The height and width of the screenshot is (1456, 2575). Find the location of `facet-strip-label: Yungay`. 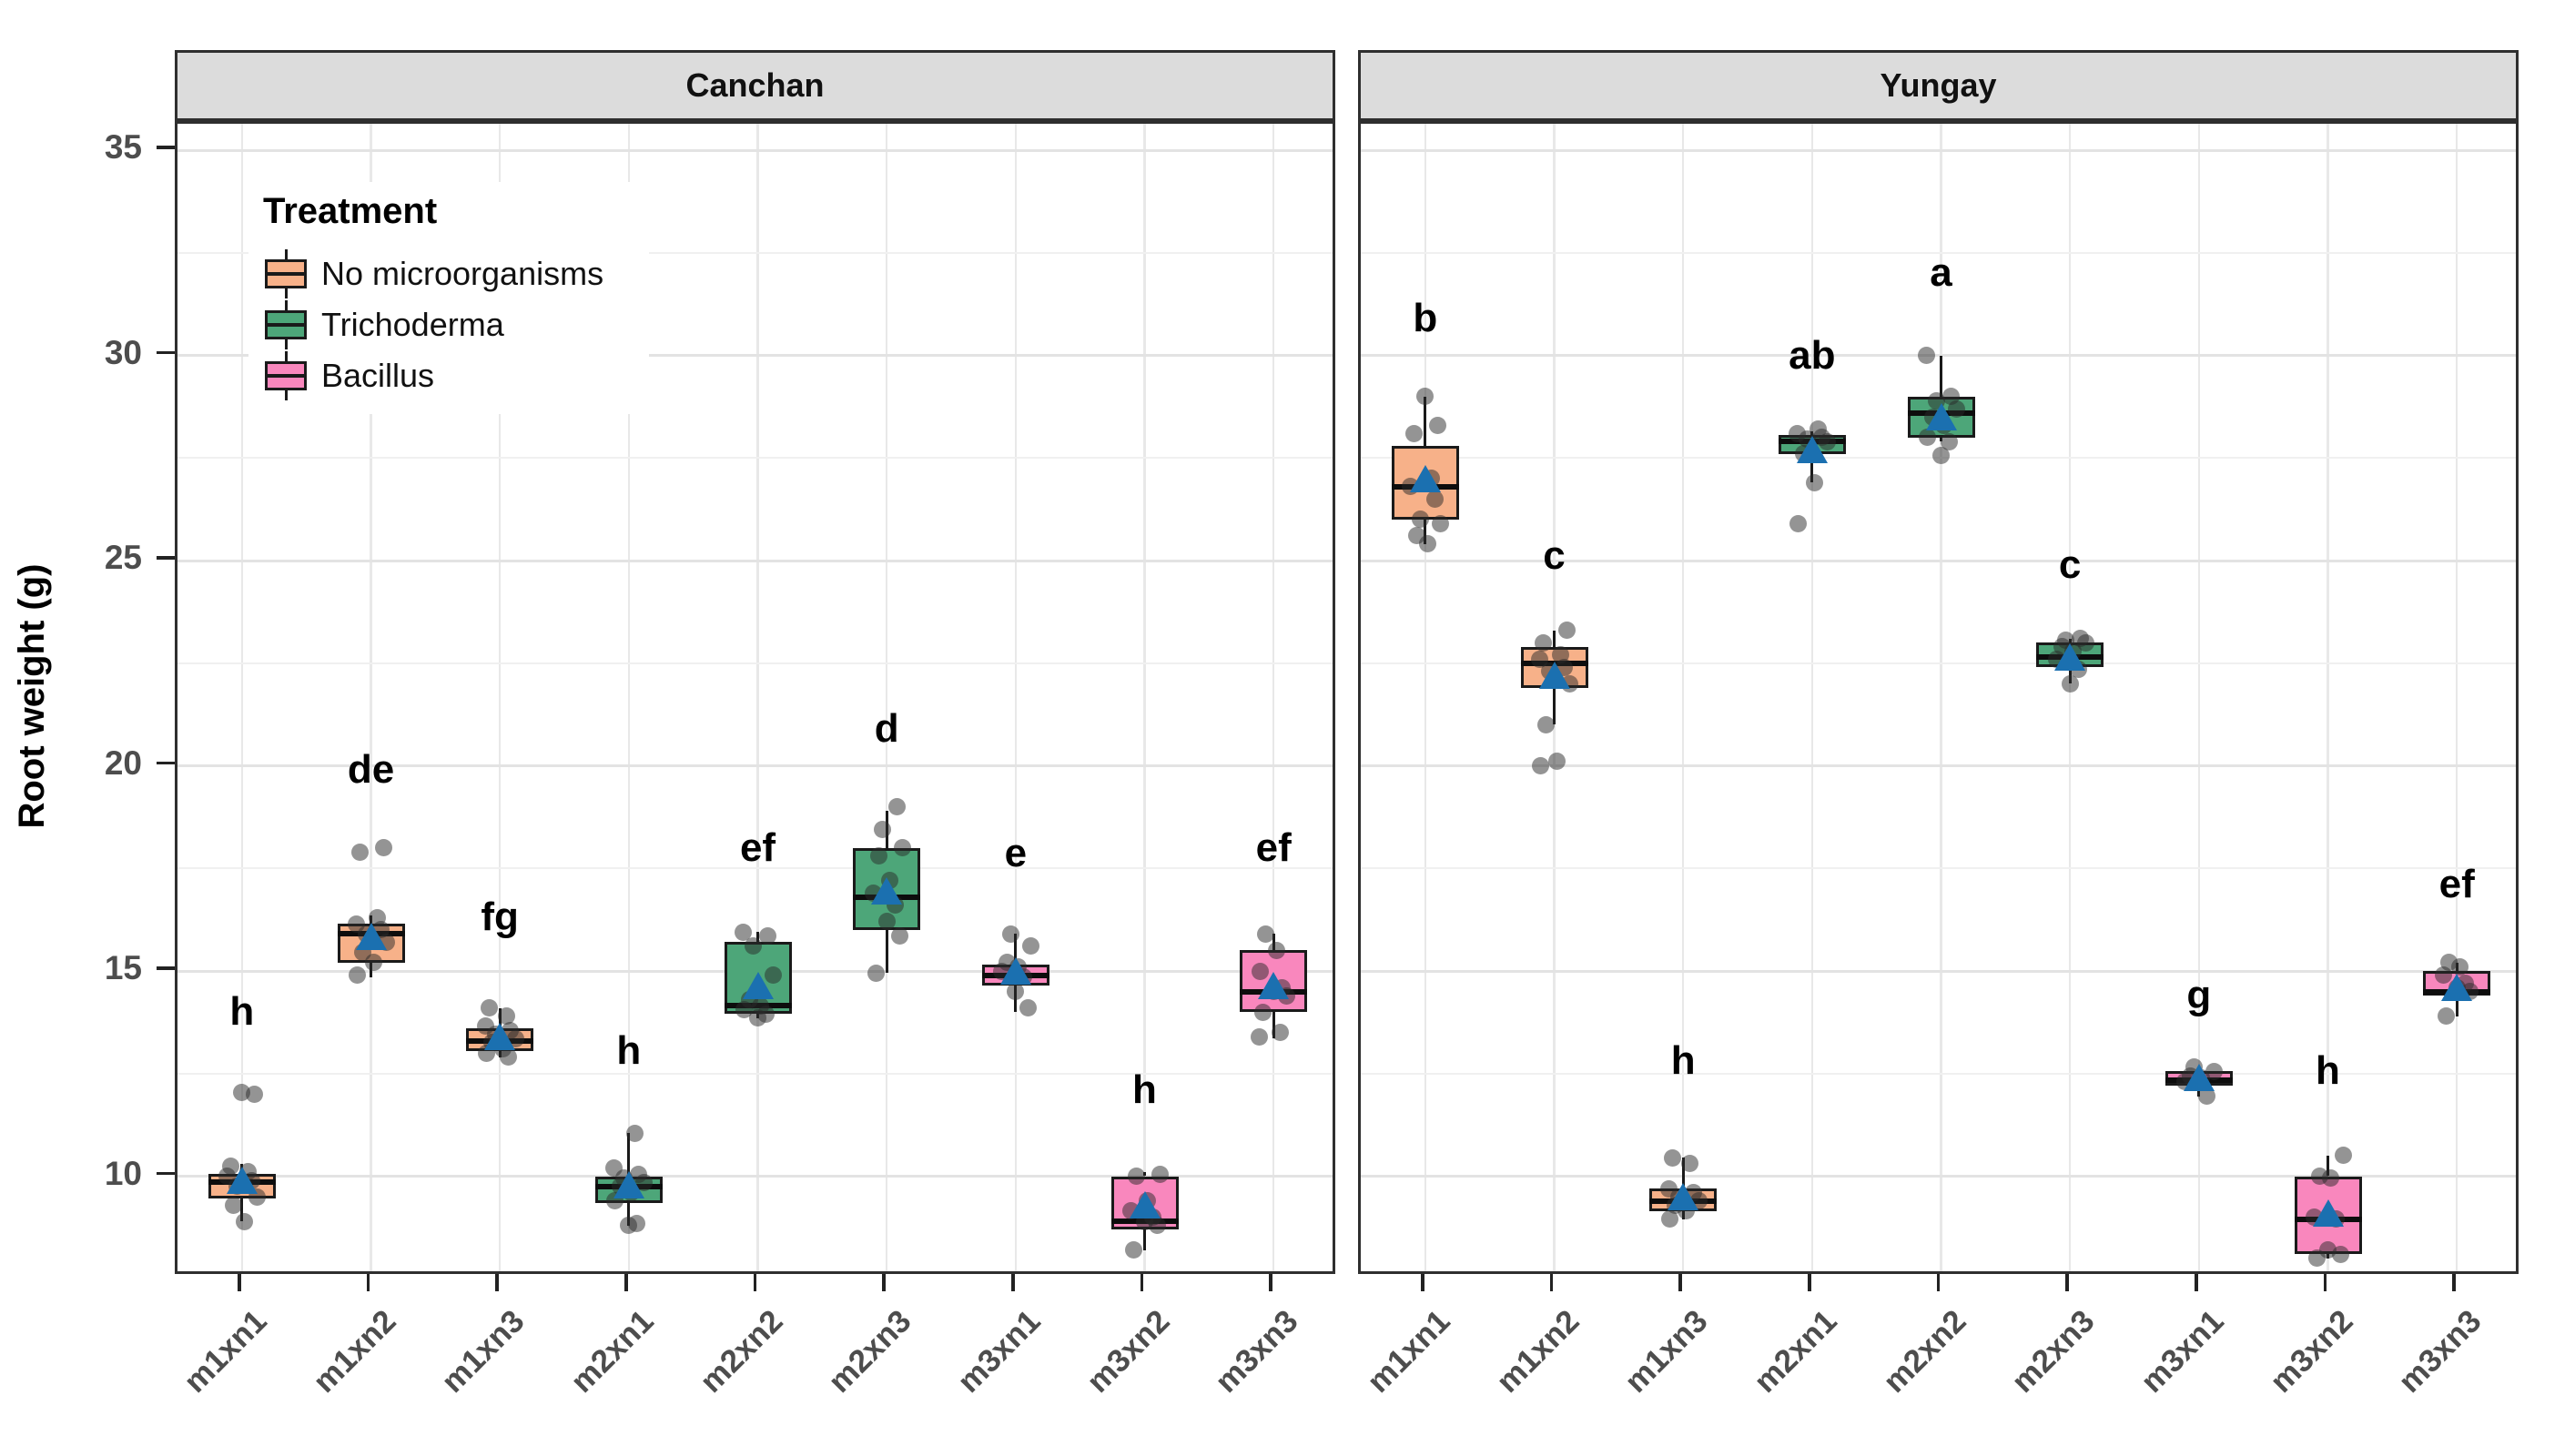

facet-strip-label: Yungay is located at coordinates (1938, 85).